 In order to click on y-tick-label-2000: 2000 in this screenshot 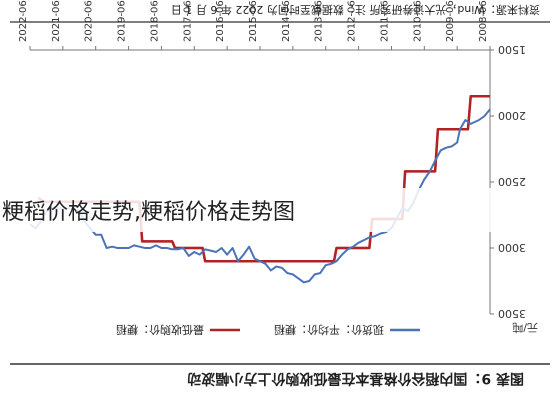, I will do `click(512, 115)`.